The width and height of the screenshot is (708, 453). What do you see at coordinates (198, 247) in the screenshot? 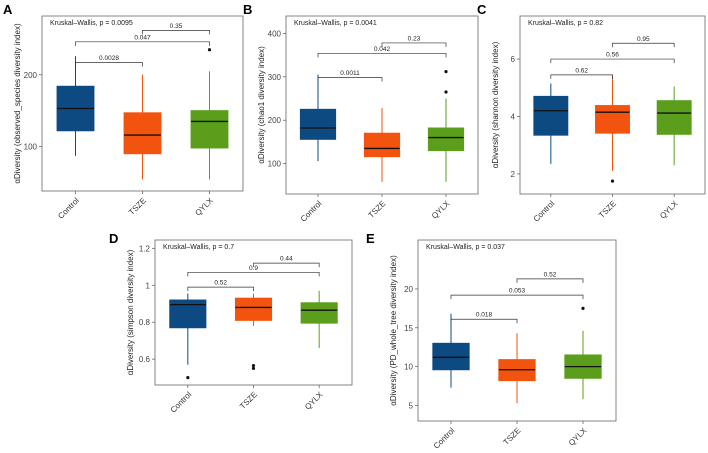
I see `stat-test-label: Kruskal–Wallis, p = 0.7` at bounding box center [198, 247].